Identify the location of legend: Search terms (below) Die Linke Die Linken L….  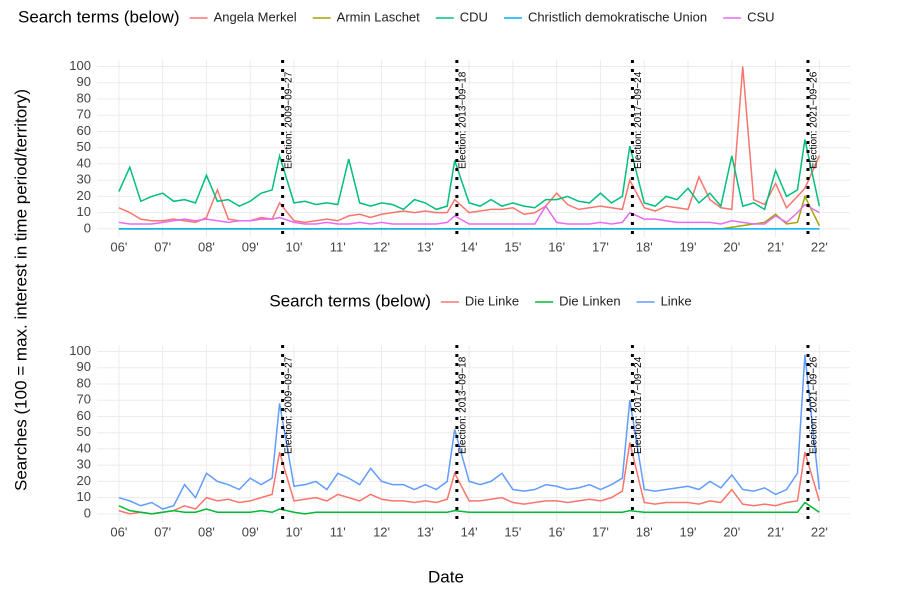
(480, 300).